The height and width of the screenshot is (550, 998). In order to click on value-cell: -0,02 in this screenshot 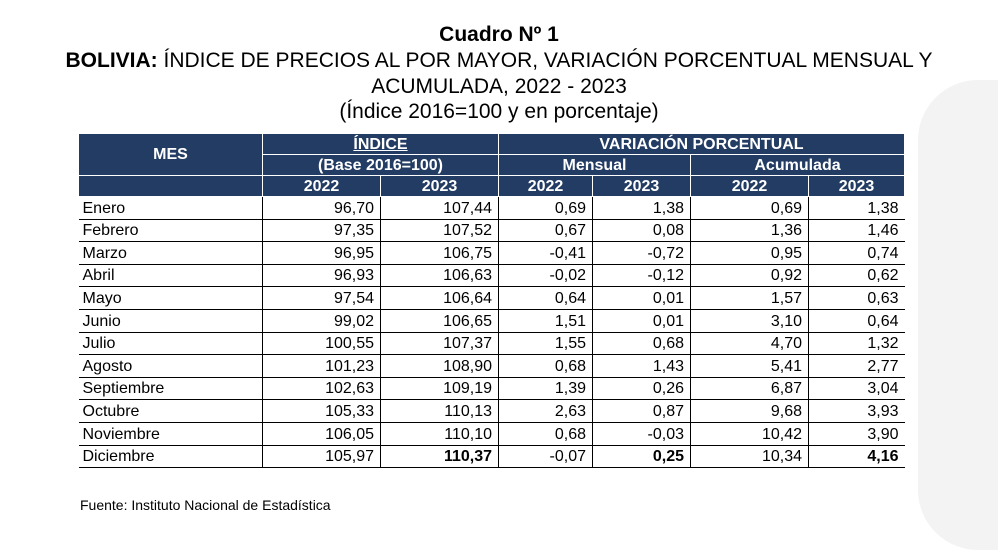, I will do `click(545, 276)`.